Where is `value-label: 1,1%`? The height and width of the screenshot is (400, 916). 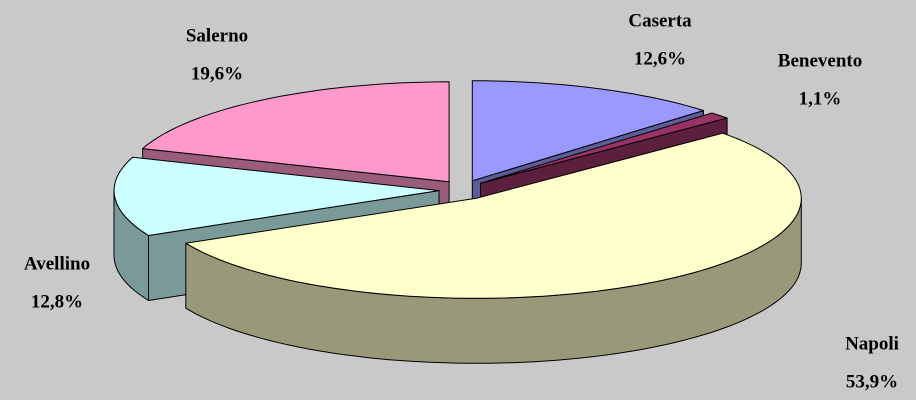
value-label: 1,1% is located at coordinates (820, 98).